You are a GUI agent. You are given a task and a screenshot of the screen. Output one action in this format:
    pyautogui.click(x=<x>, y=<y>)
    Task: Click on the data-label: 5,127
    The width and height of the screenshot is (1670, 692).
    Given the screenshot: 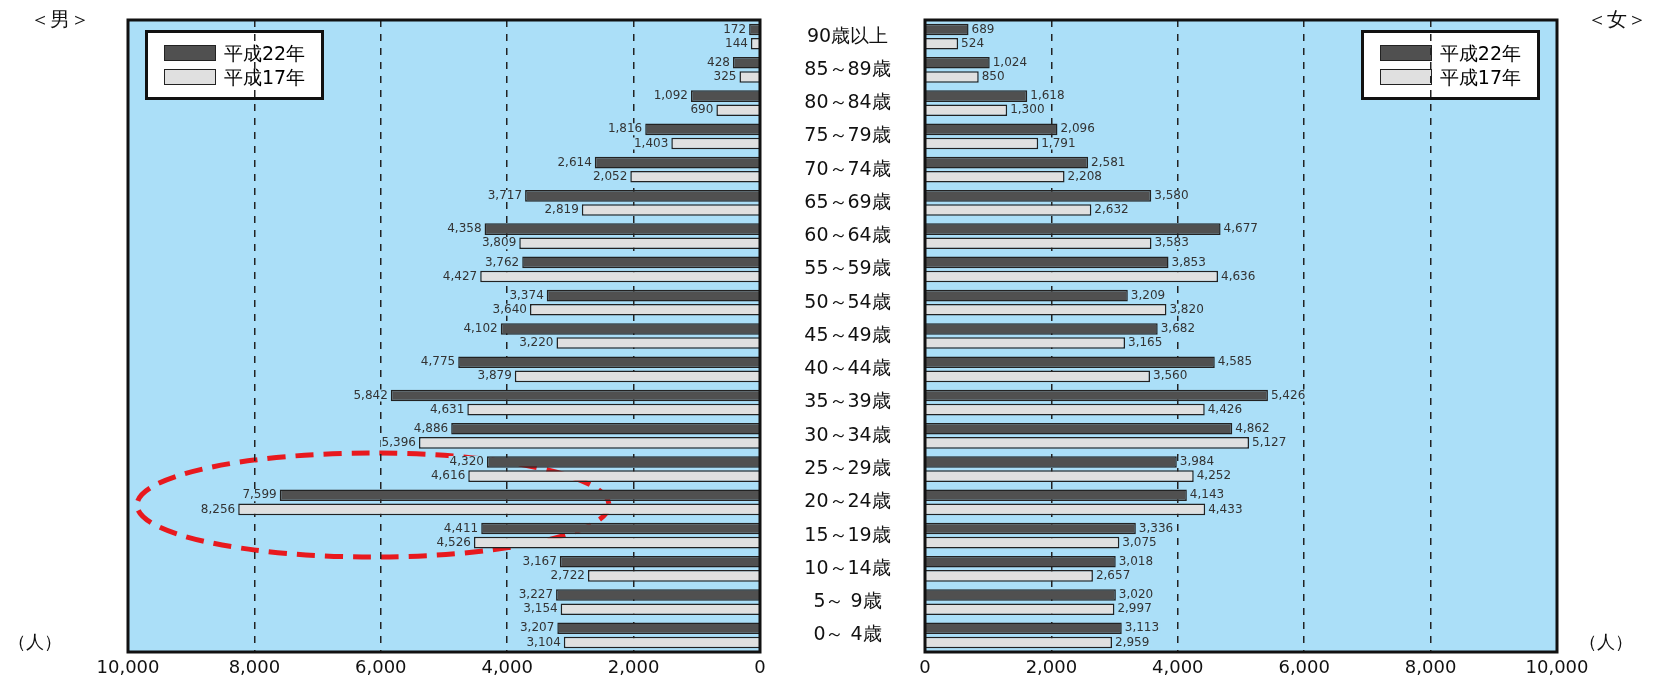 What is the action you would take?
    pyautogui.click(x=1269, y=441)
    